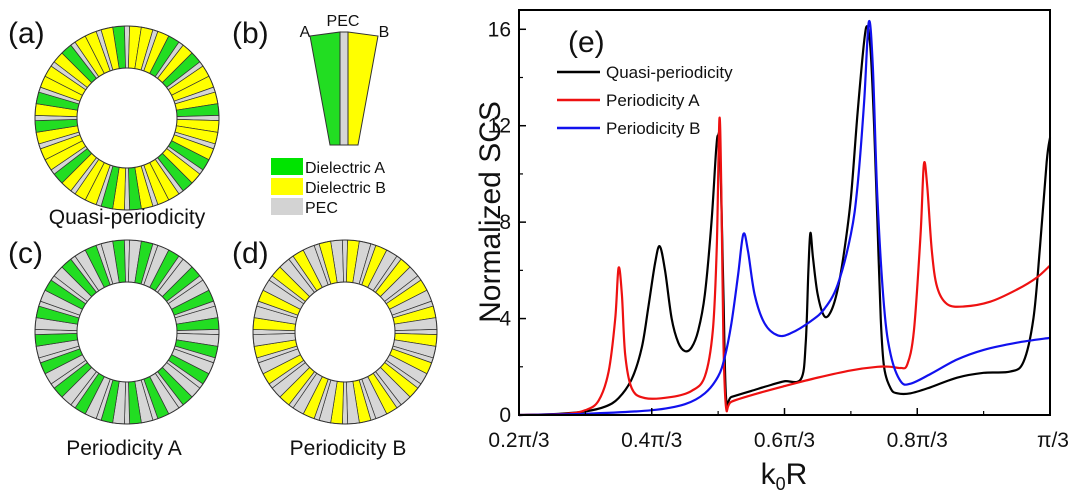  What do you see at coordinates (287, 166) in the screenshot?
I see `legend-swatch-dielectric-a` at bounding box center [287, 166].